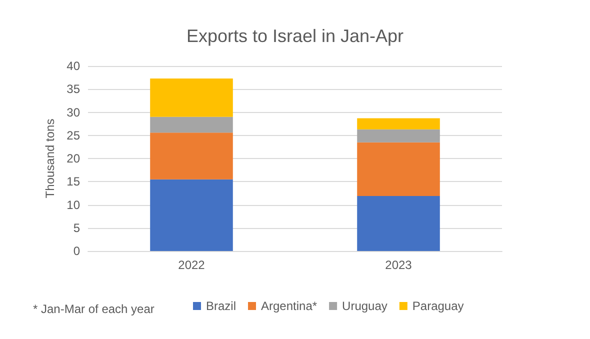 This screenshot has width=590, height=339. What do you see at coordinates (73, 205) in the screenshot?
I see `y-tick-label: 10` at bounding box center [73, 205].